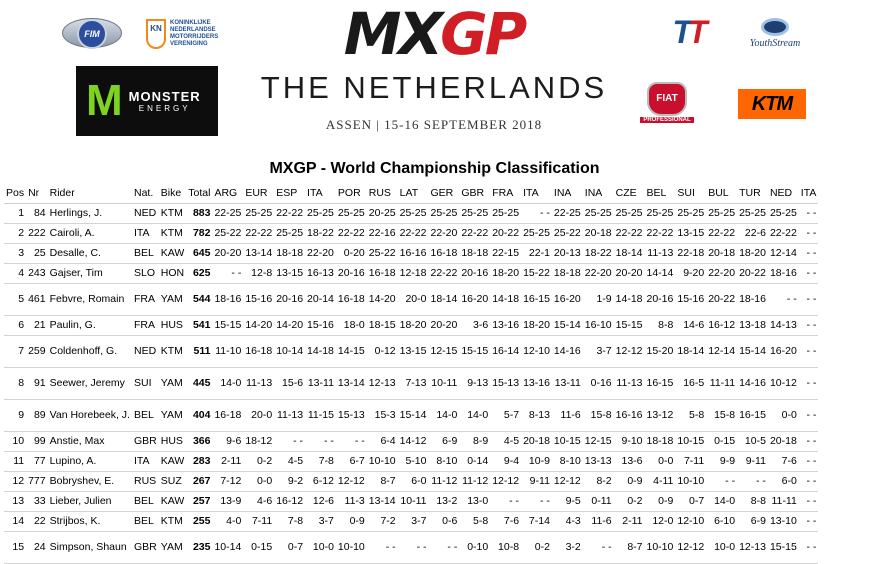  Describe the element at coordinates (506, 253) in the screenshot. I see `race-result-cell: 22-15` at that location.